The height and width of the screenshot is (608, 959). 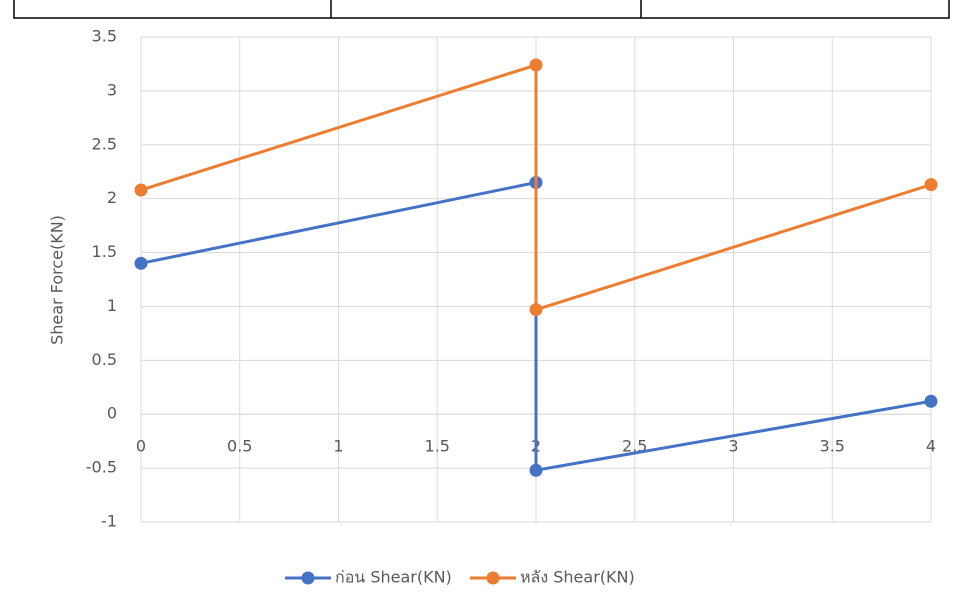 What do you see at coordinates (101, 467) in the screenshot?
I see `y-tick-label: -0.5` at bounding box center [101, 467].